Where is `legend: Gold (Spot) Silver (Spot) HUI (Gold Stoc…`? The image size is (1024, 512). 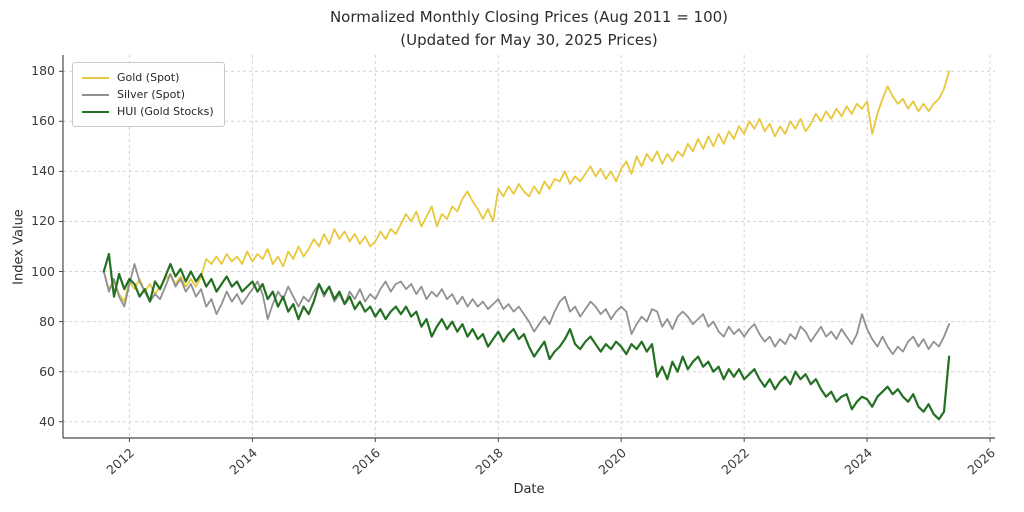 legend: Gold (Spot) Silver (Spot) HUI (Gold Stoc… is located at coordinates (148, 94).